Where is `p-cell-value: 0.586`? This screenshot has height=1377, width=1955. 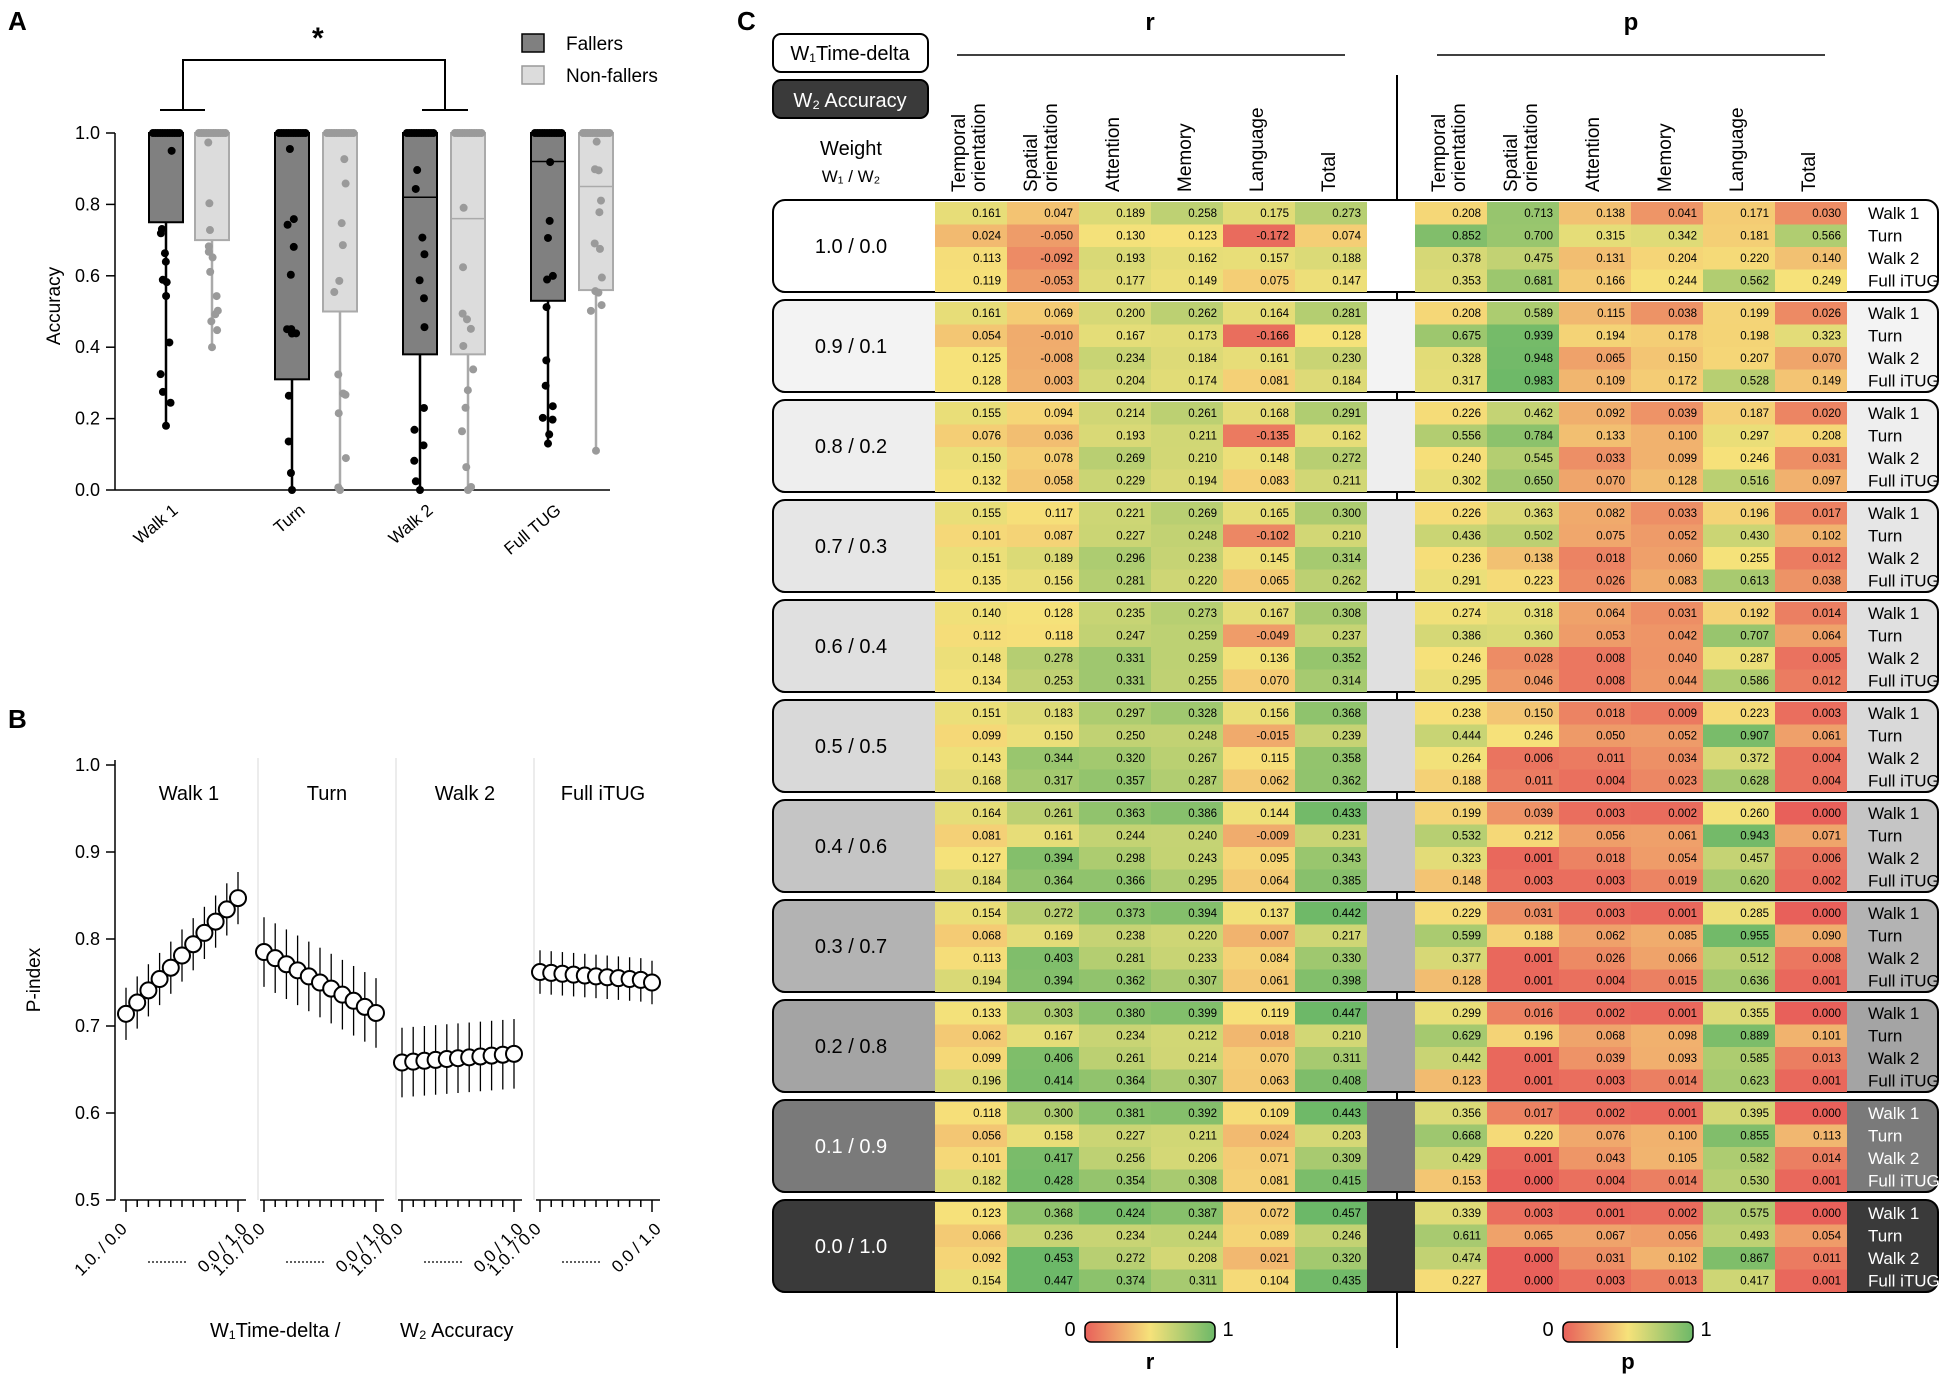 p-cell-value: 0.586 is located at coordinates (1754, 682).